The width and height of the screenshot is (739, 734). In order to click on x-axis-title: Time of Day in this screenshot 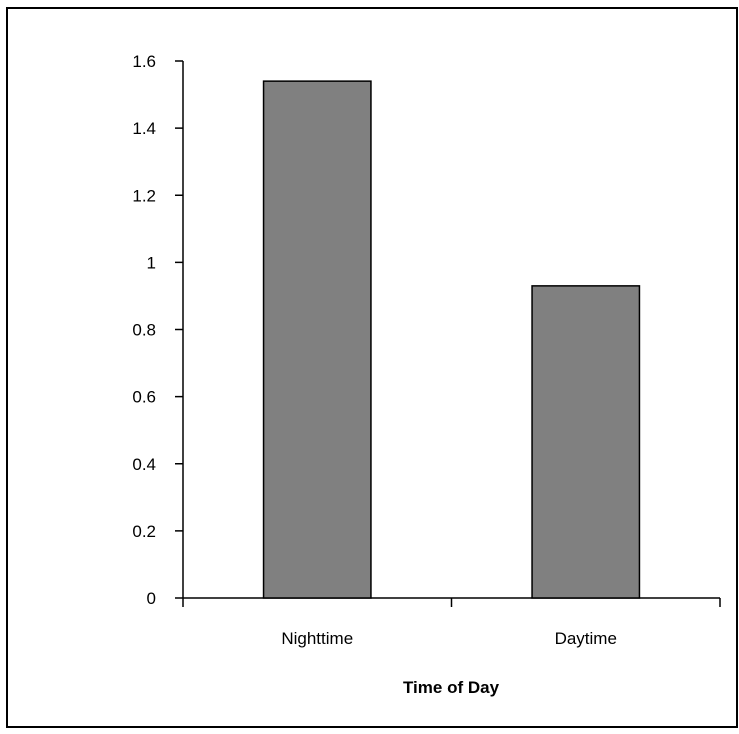, I will do `click(451, 687)`.